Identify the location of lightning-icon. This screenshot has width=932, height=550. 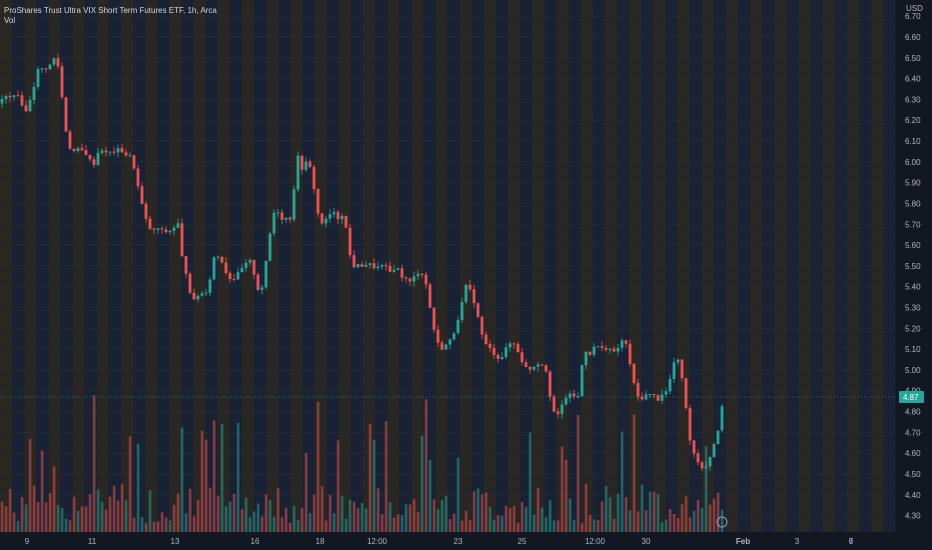
(722, 522).